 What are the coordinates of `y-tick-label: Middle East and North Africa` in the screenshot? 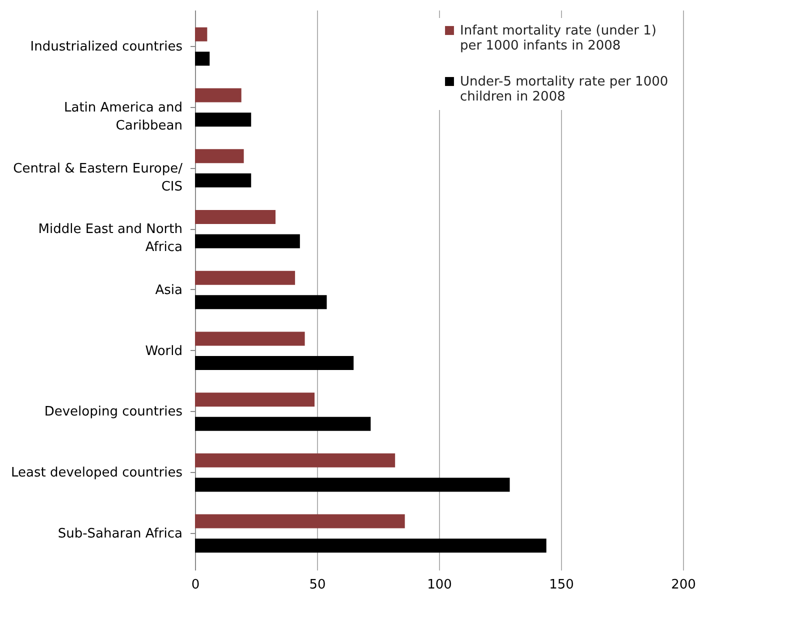 It's located at (110, 239).